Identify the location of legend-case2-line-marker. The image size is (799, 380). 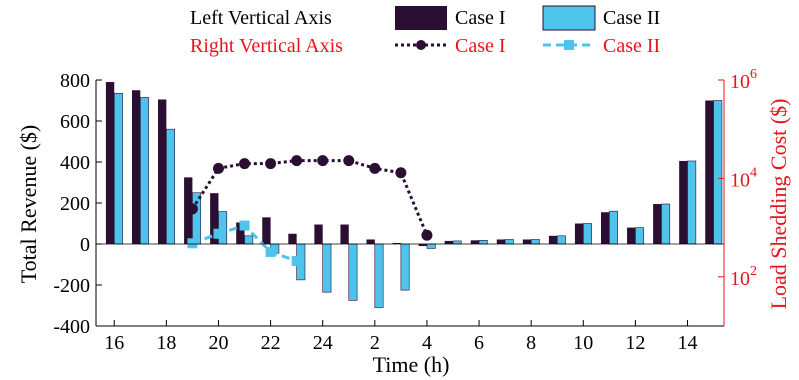
(569, 45).